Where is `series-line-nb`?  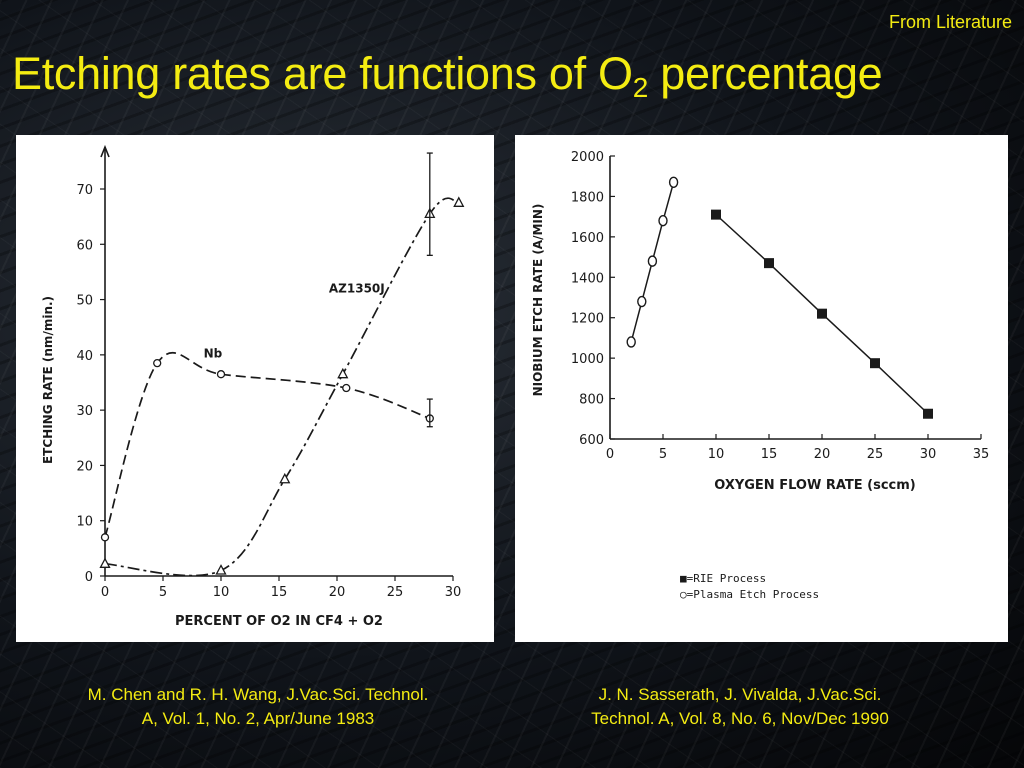 series-line-nb is located at coordinates (267, 444).